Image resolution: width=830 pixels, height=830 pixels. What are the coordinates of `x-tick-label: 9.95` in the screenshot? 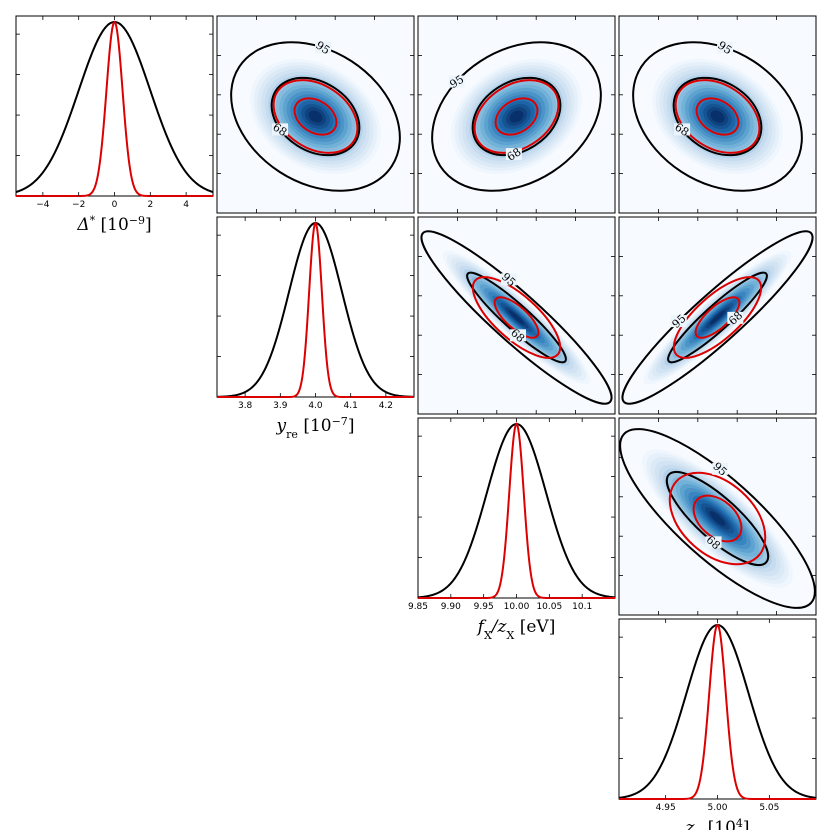 It's located at (484, 607).